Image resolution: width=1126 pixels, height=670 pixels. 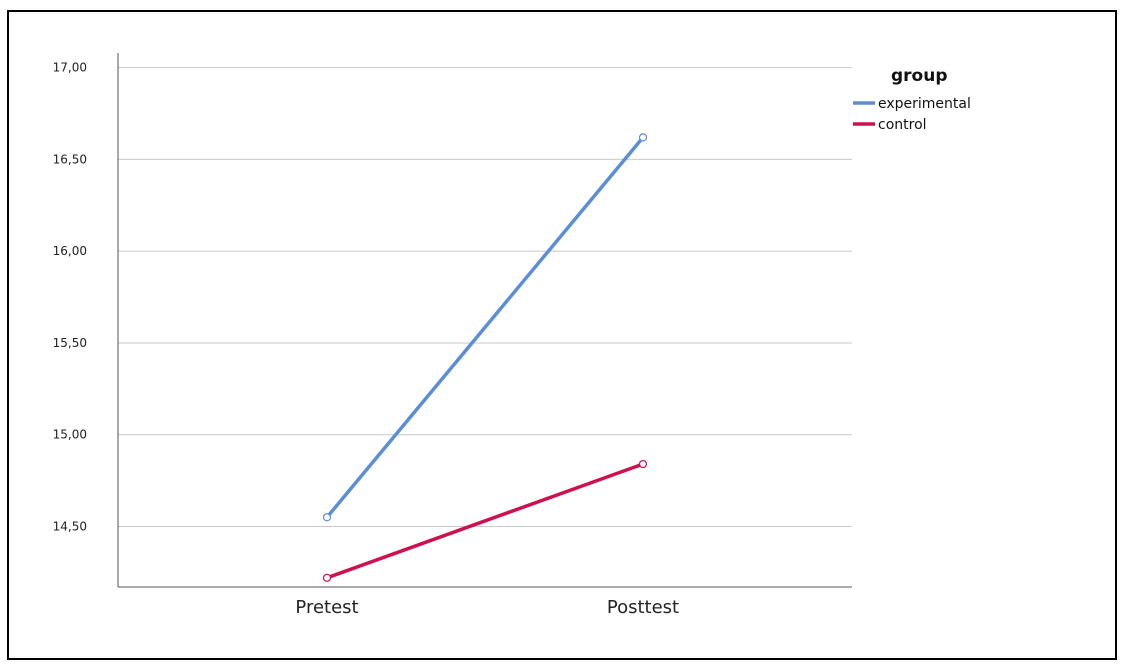 I want to click on y-tick-label: 16,00, so click(x=70, y=251).